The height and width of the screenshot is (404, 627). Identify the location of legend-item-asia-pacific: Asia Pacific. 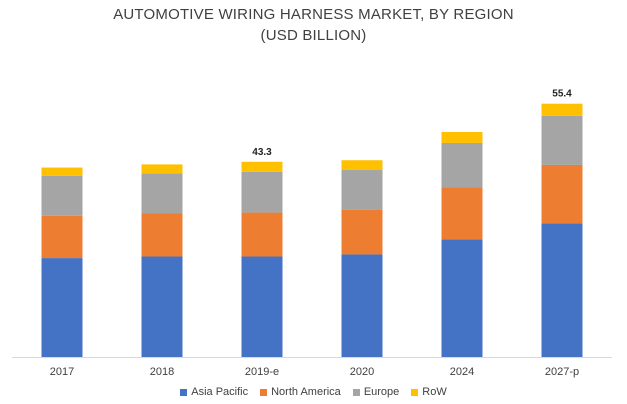
(214, 392).